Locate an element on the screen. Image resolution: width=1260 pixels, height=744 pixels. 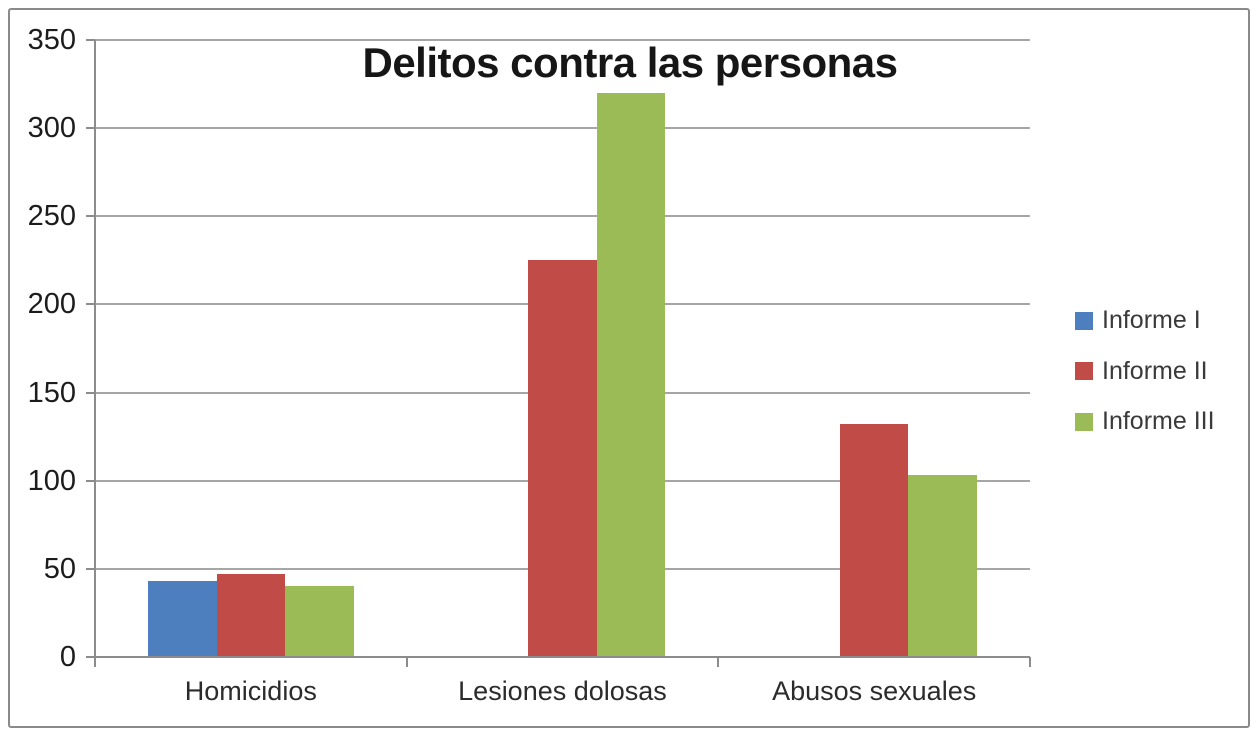
bar-informe-ii-abusos-sexuales is located at coordinates (874, 540).